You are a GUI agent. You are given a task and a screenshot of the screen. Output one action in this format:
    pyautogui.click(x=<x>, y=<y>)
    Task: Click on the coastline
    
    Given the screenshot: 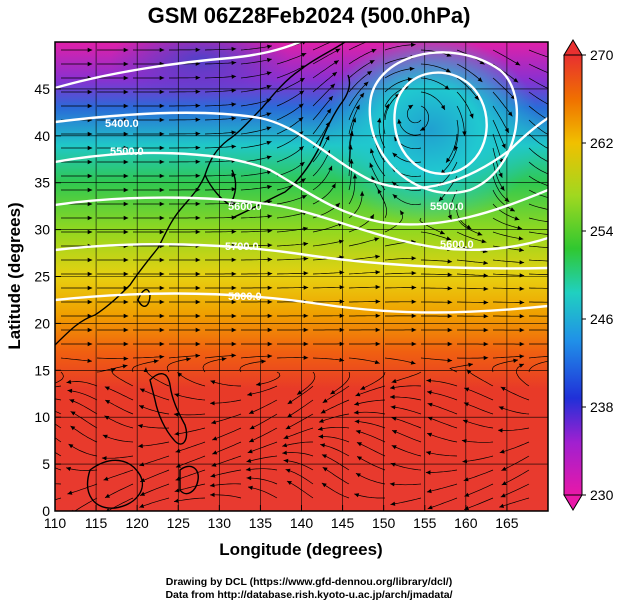 What is the action you would take?
    pyautogui.click(x=291, y=146)
    